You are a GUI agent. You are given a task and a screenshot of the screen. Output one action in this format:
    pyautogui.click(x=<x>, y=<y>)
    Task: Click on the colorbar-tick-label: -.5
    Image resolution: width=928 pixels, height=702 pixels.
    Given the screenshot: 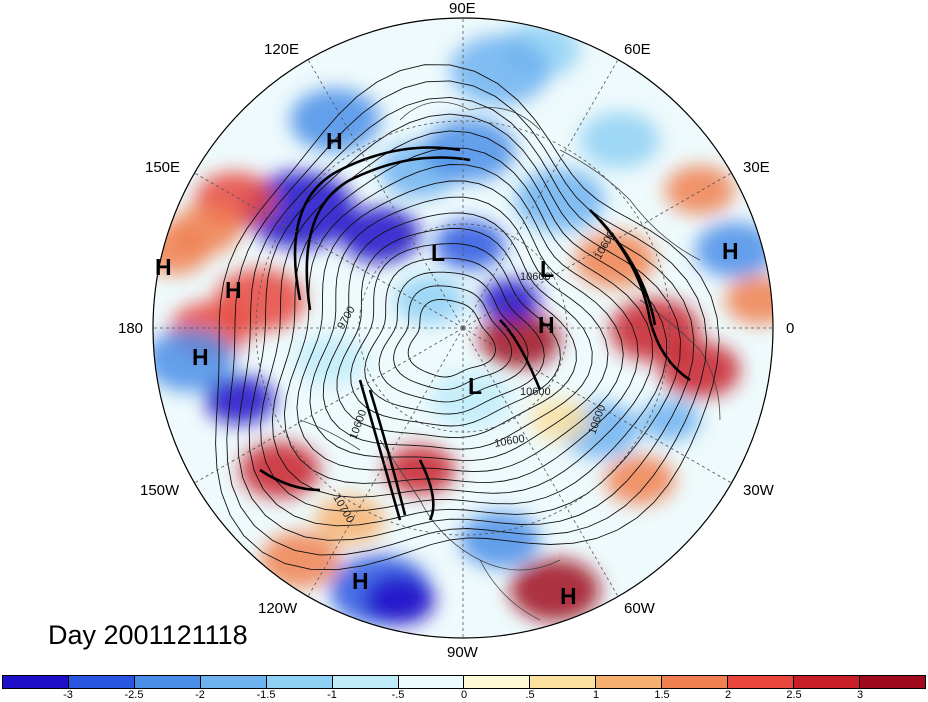 What is the action you would take?
    pyautogui.click(x=398, y=695)
    